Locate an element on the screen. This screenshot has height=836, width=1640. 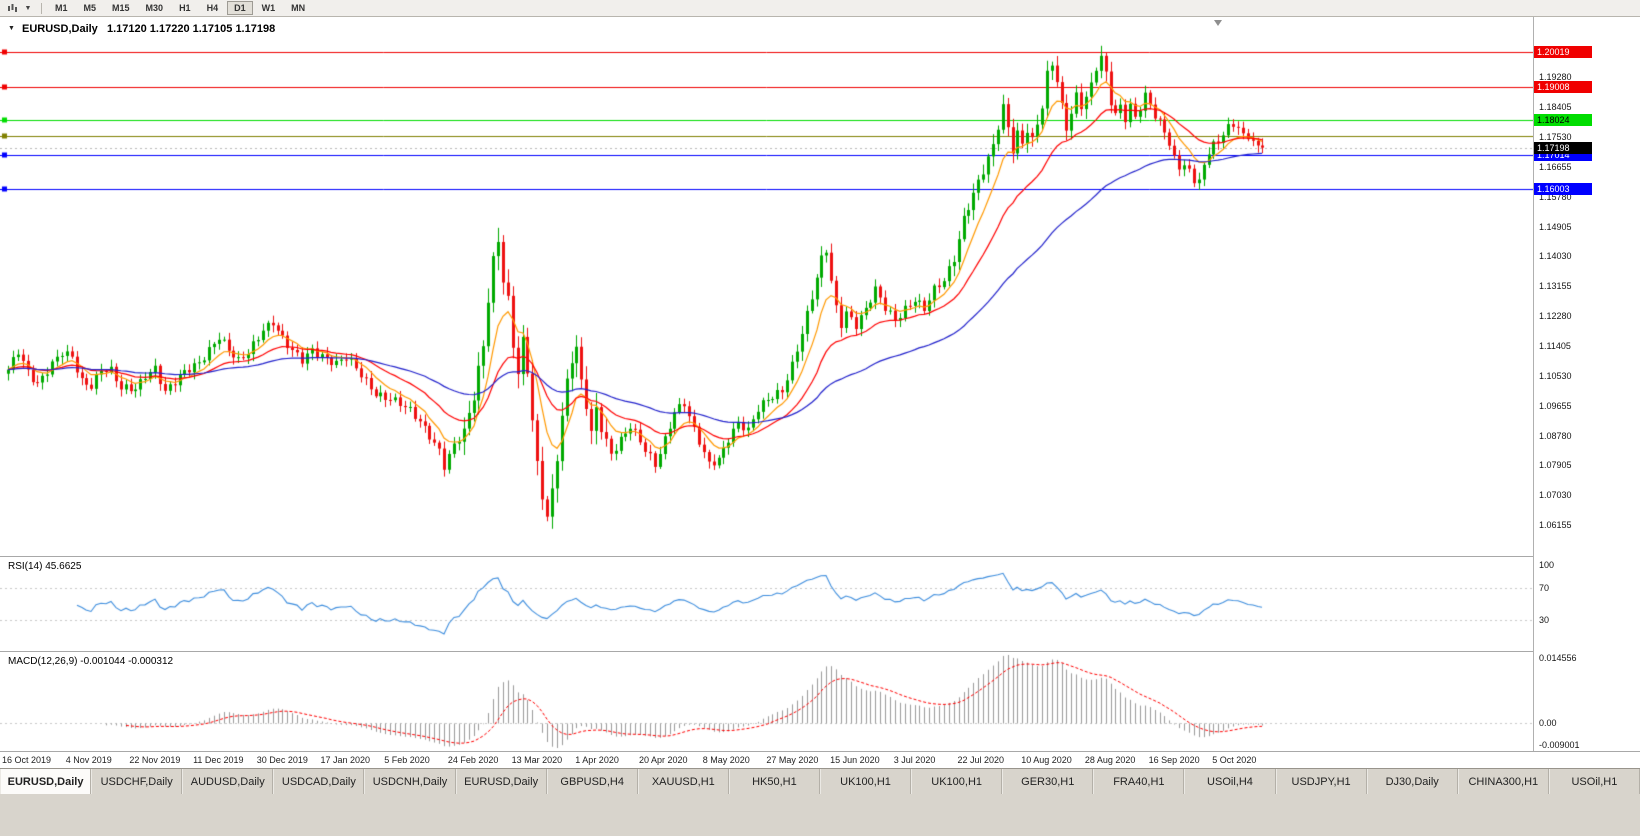
timeframe-button-m5: M5 is located at coordinates (90, 8).